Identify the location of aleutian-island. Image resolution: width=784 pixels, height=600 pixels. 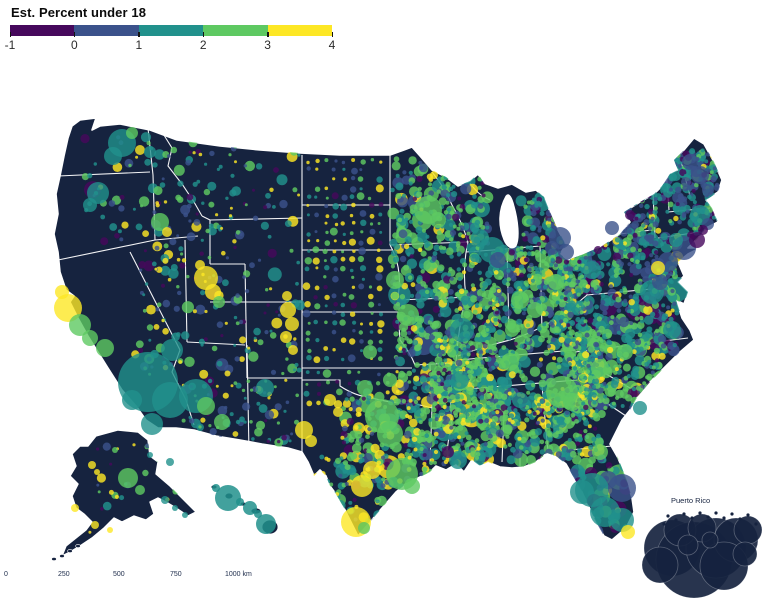
(62, 556).